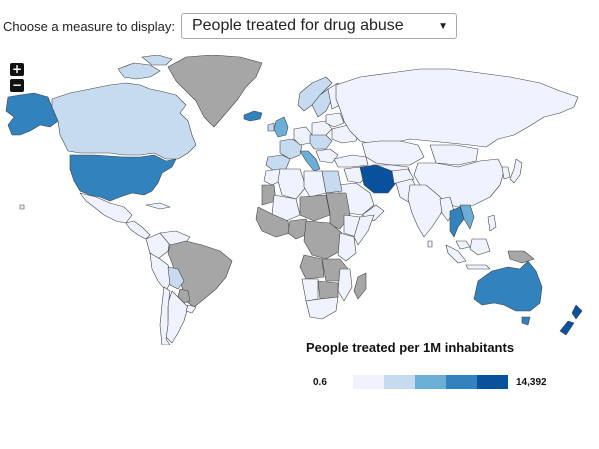  I want to click on region-sahel-west, so click(286, 208).